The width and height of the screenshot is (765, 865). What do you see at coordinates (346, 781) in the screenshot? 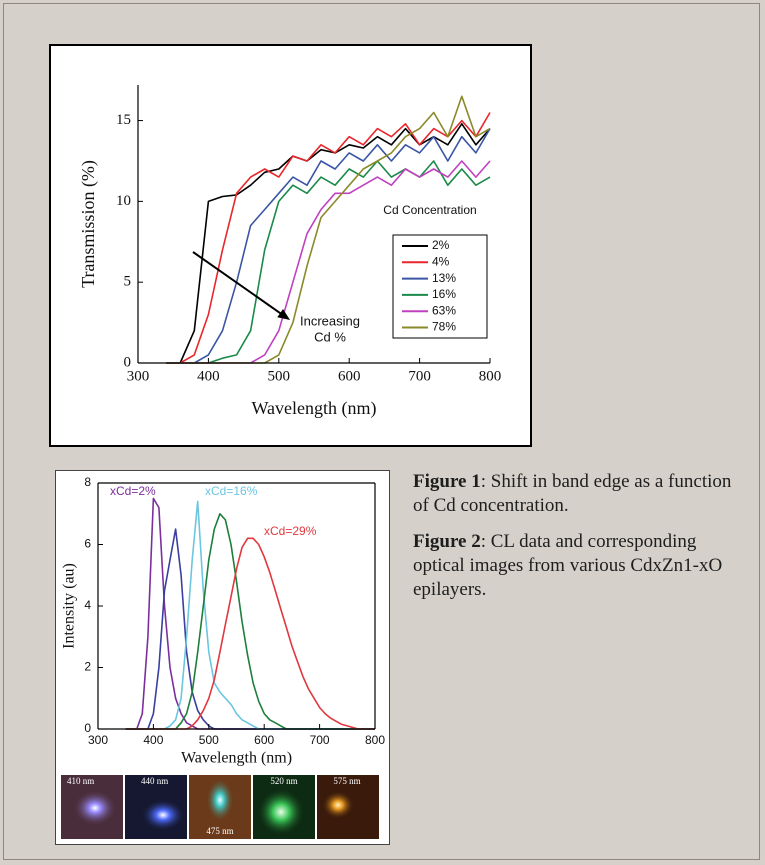
I see `photo-label: 575 nm` at bounding box center [346, 781].